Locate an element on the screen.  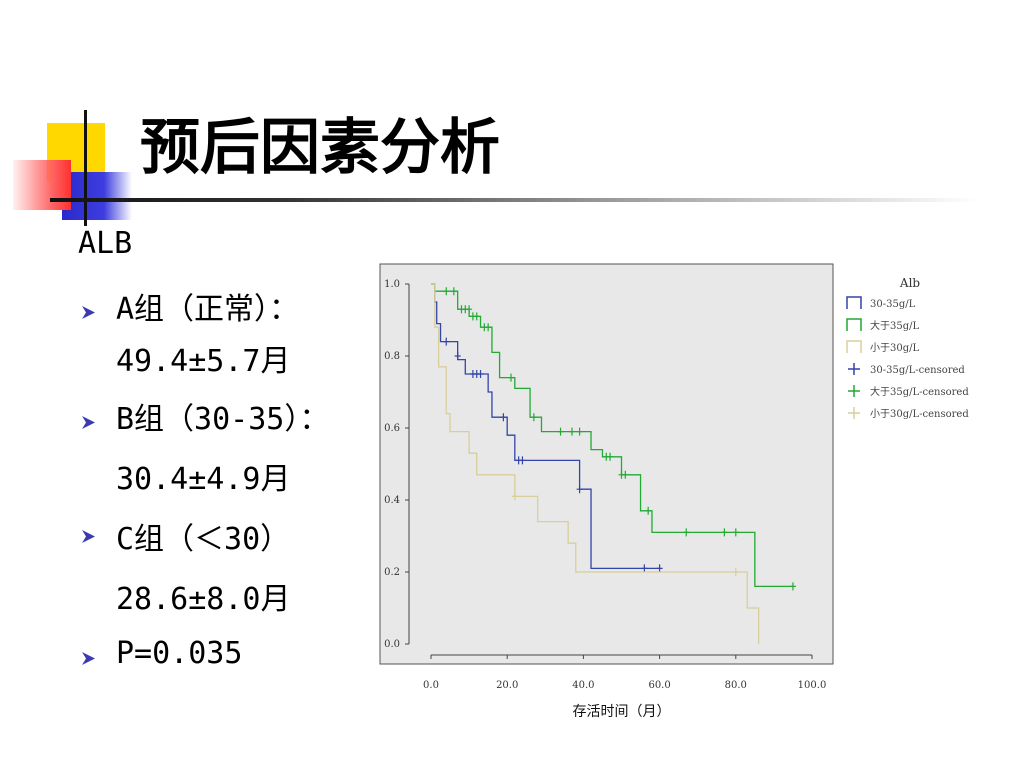
decor-blue-square is located at coordinates (97, 196).